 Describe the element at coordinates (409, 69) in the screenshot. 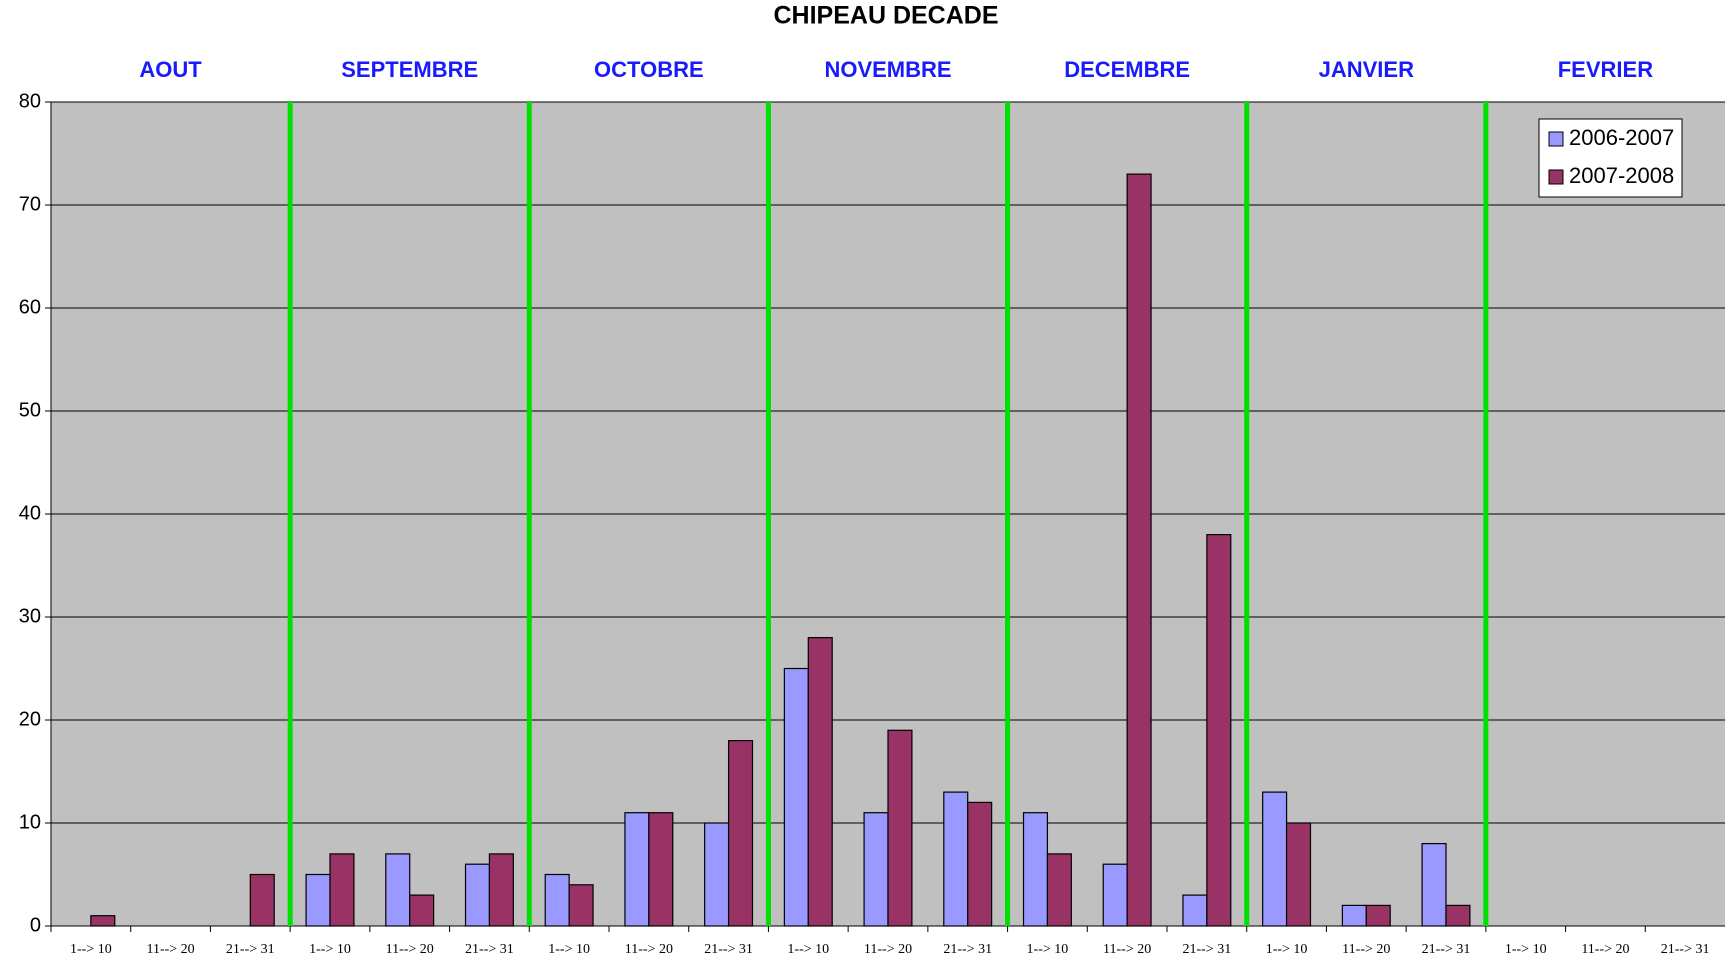

I see `month-label: SEPTEMBRE` at that location.